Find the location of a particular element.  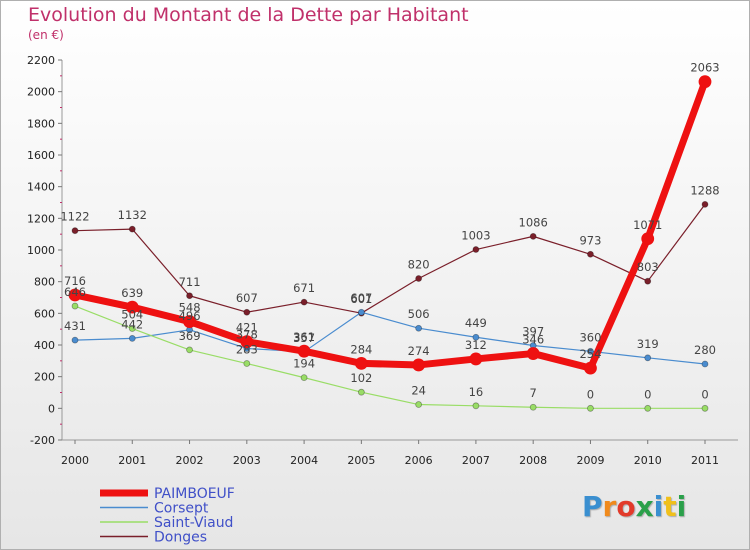

data-label-paimboeuf: 548 is located at coordinates (190, 308).